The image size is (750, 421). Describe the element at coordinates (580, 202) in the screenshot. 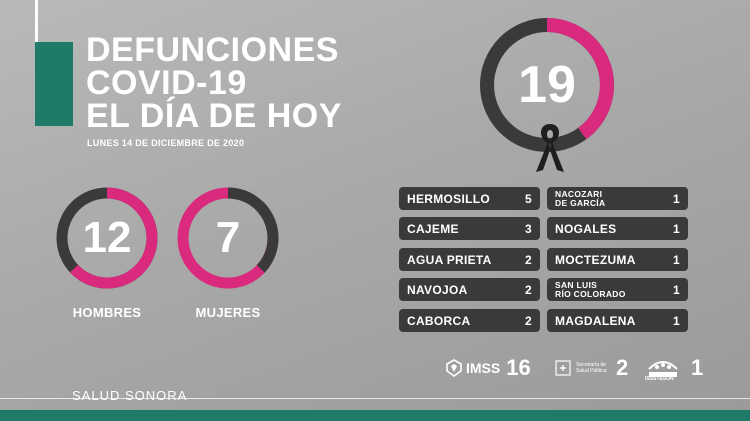

I see `municipio-name-line-2: DE GARCÍA` at that location.